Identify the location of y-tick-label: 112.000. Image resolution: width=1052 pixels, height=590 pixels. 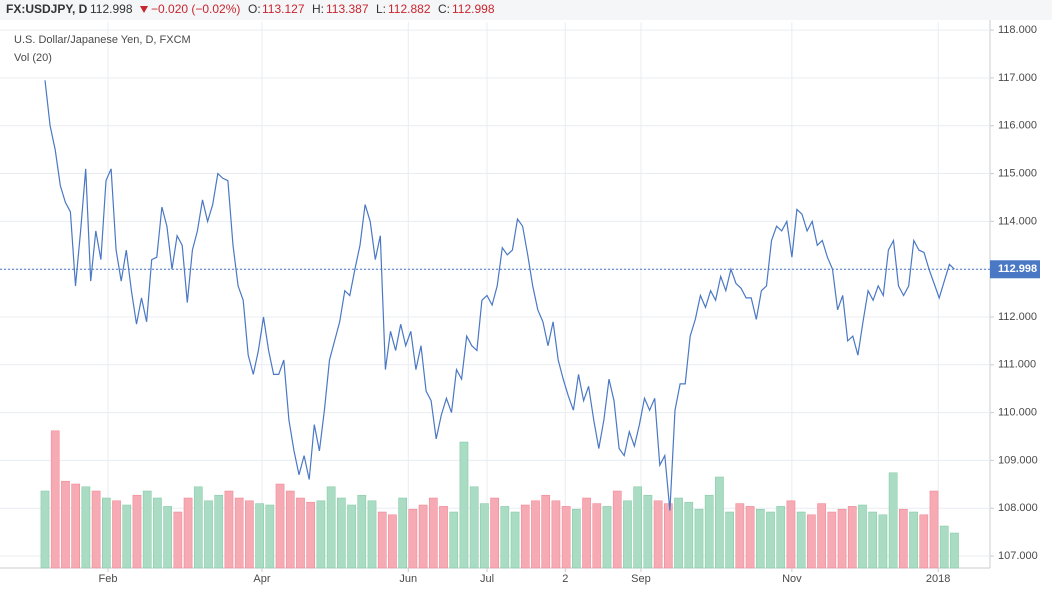
(1017, 317).